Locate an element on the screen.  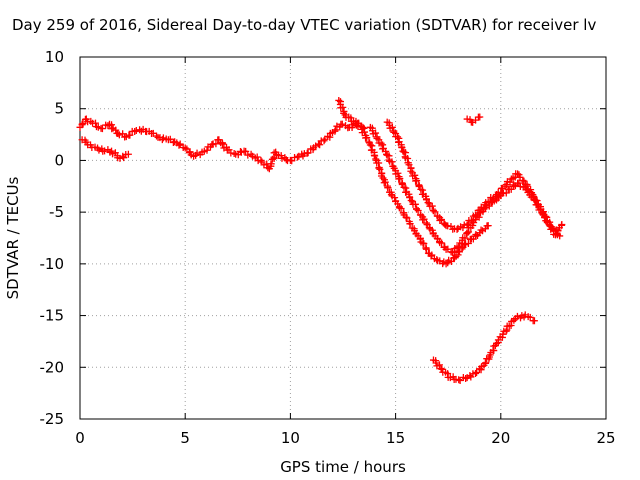
y-tick-label: 0 is located at coordinates (59, 160).